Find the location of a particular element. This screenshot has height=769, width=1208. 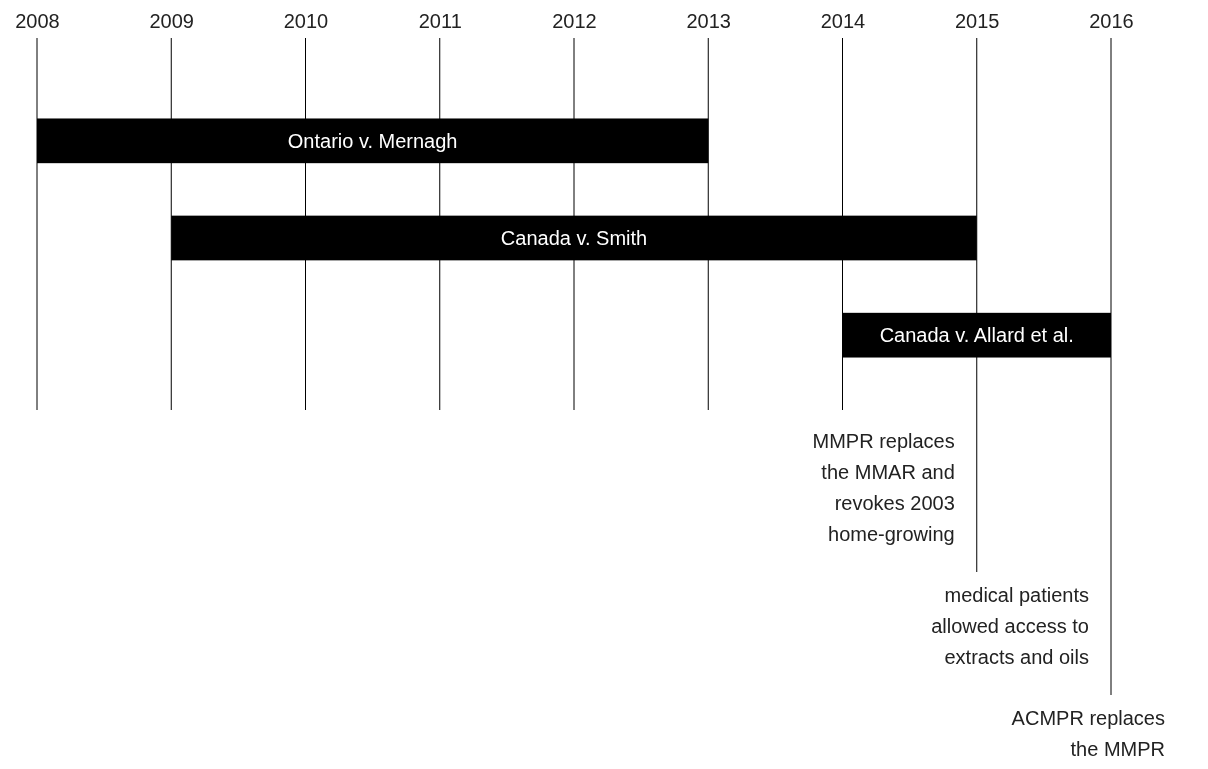

ref-line-label: MMPR replaces the MMAR and revokes 2003 home-growing is located at coordinates (883, 487).